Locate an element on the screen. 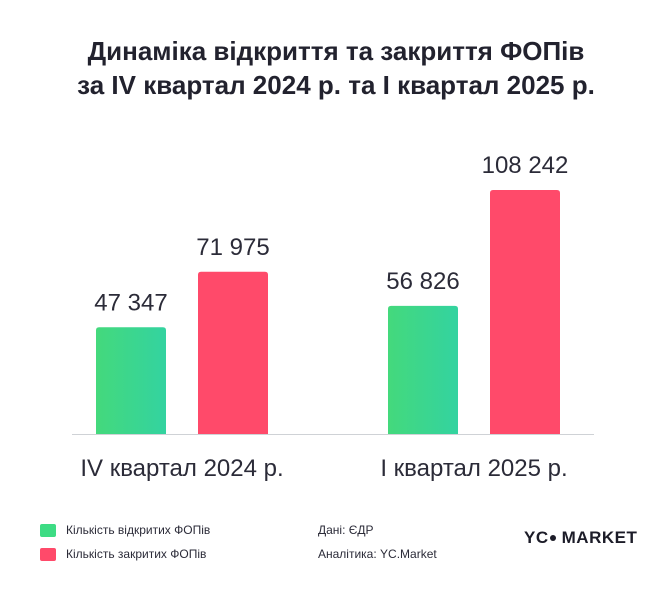 This screenshot has width=672, height=600. legend-label-opened: Кількість відкритих ФОПів is located at coordinates (138, 530).